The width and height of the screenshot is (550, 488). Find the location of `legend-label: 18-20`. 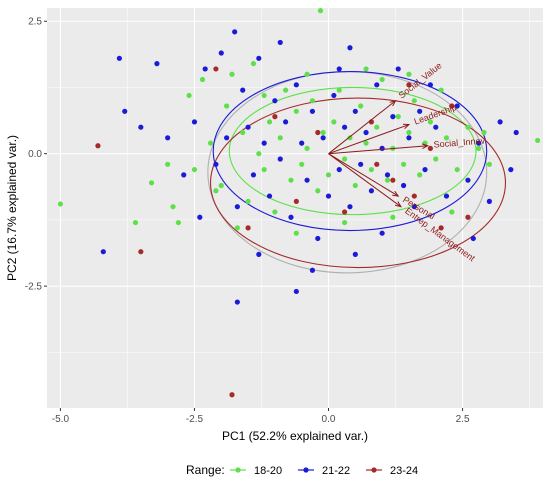

legend-label: 18-20 is located at coordinates (268, 471).